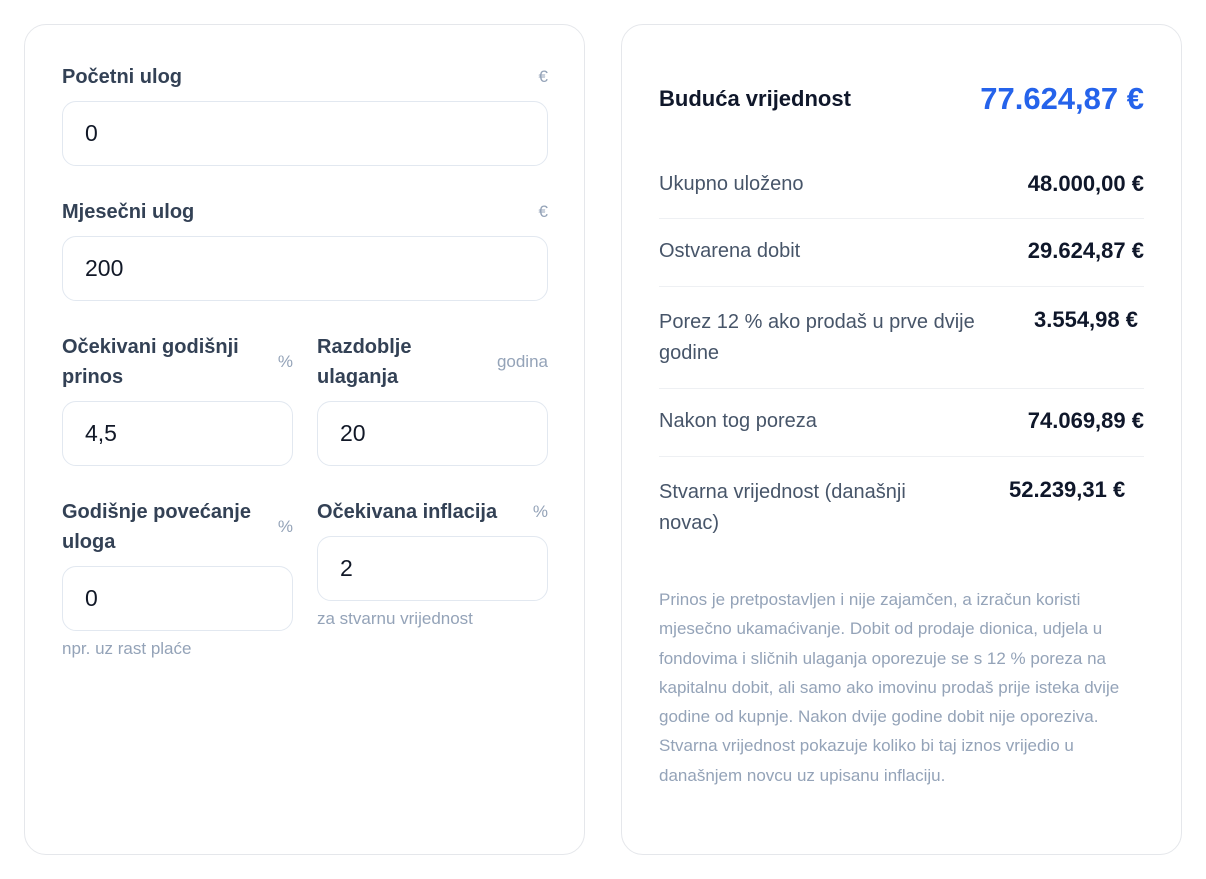  I want to click on inflation-hint: za stvarnu vrijednost, so click(395, 618).